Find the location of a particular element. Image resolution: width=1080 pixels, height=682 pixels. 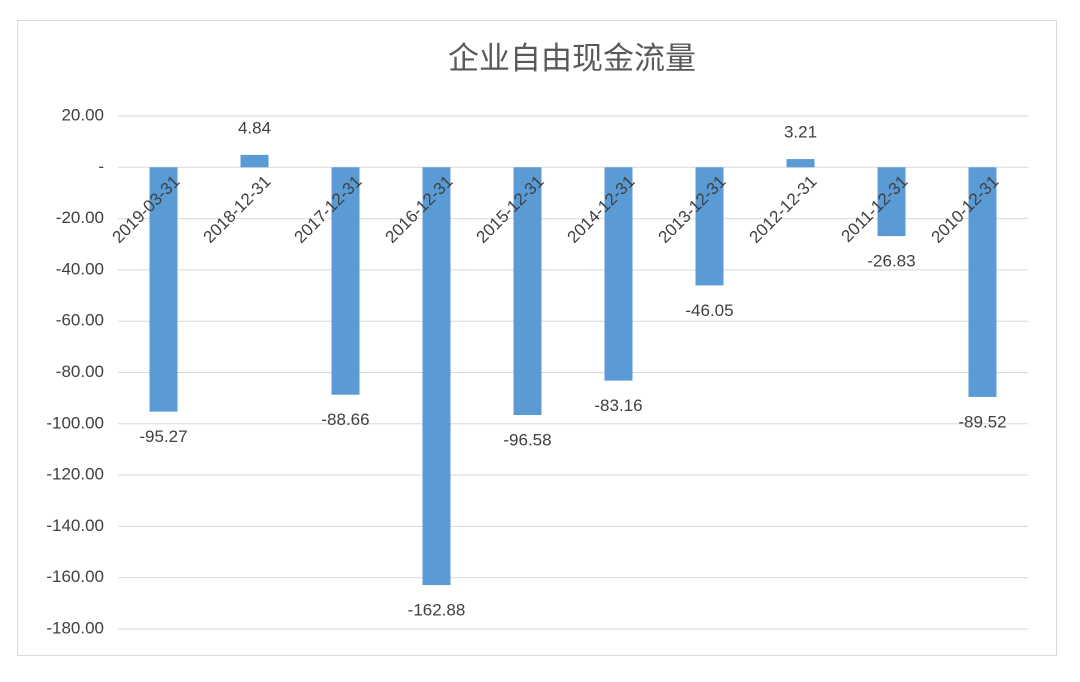

y-tick-label: -100.00 is located at coordinates (75, 422).